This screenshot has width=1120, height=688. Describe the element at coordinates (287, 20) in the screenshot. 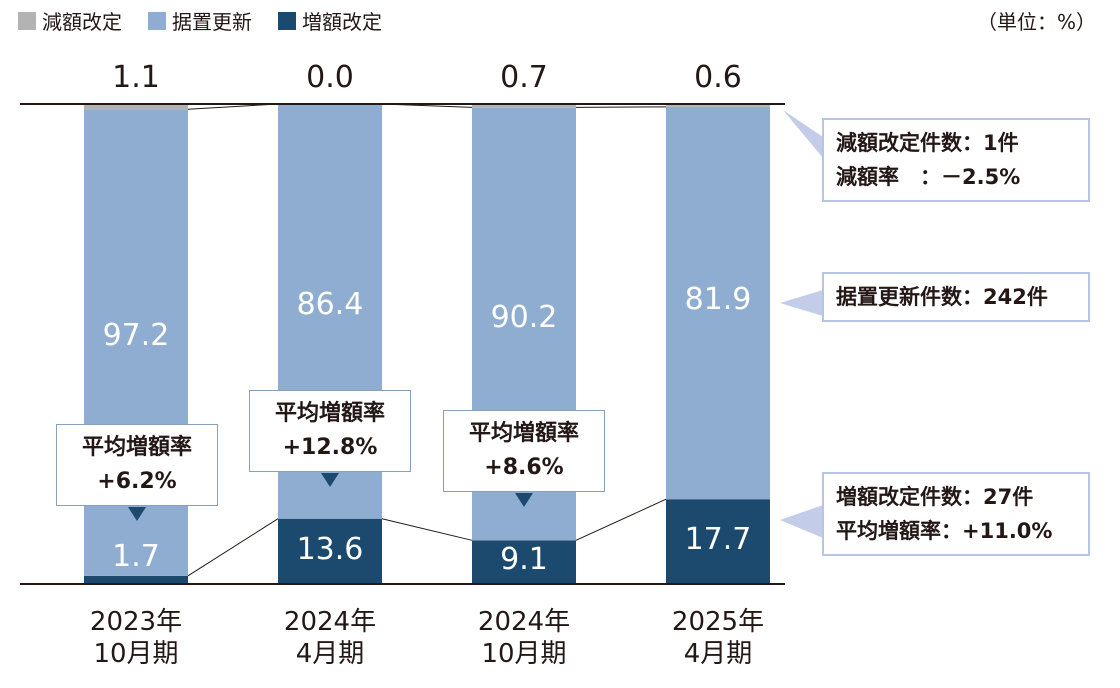

I see `legend-swatch-increase` at that location.